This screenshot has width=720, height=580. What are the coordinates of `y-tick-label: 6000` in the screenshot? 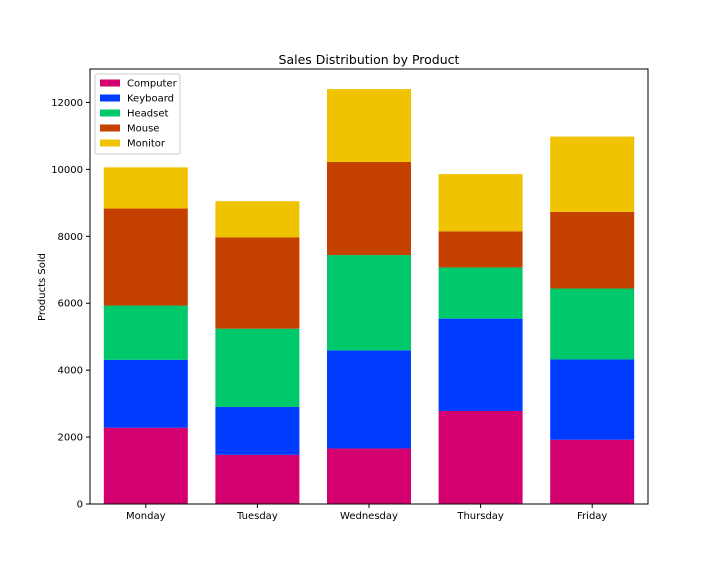 It's located at (70, 304).